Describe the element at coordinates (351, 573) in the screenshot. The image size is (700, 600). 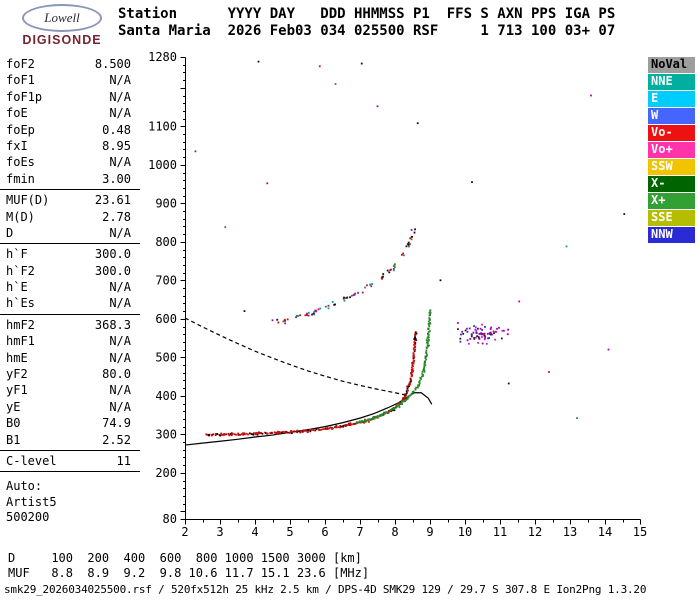
I see `table-unit: [MHz]` at that location.